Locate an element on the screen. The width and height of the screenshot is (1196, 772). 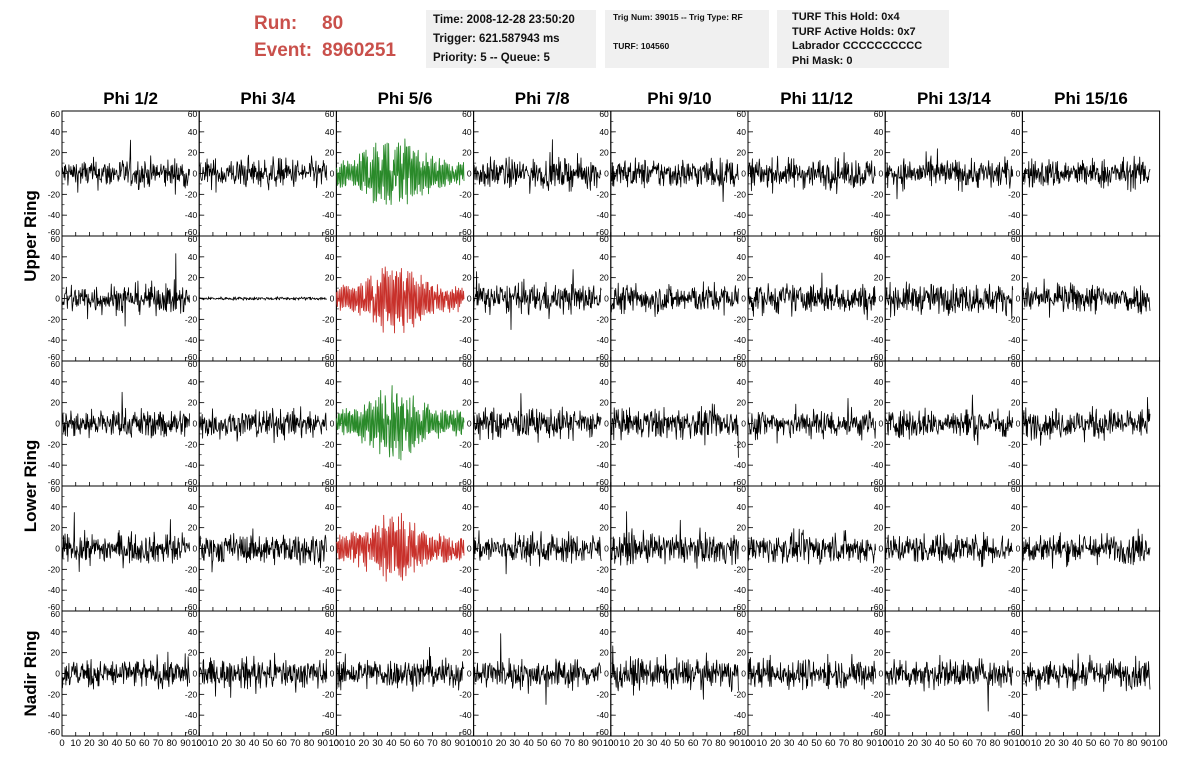
x-tick-label: 30 is located at coordinates (926, 743).